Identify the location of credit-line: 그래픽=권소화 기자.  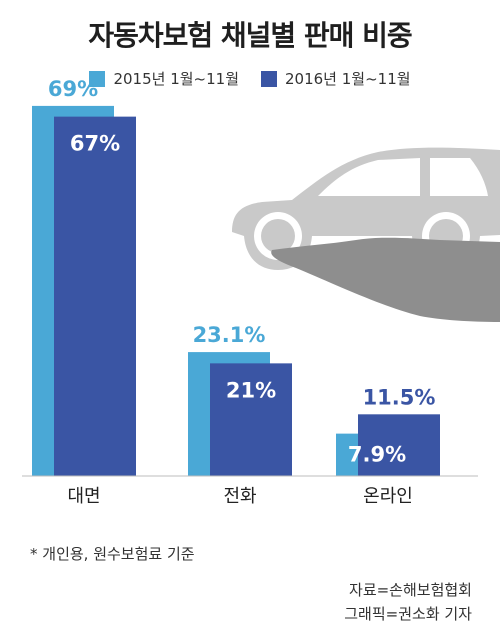
(408, 614).